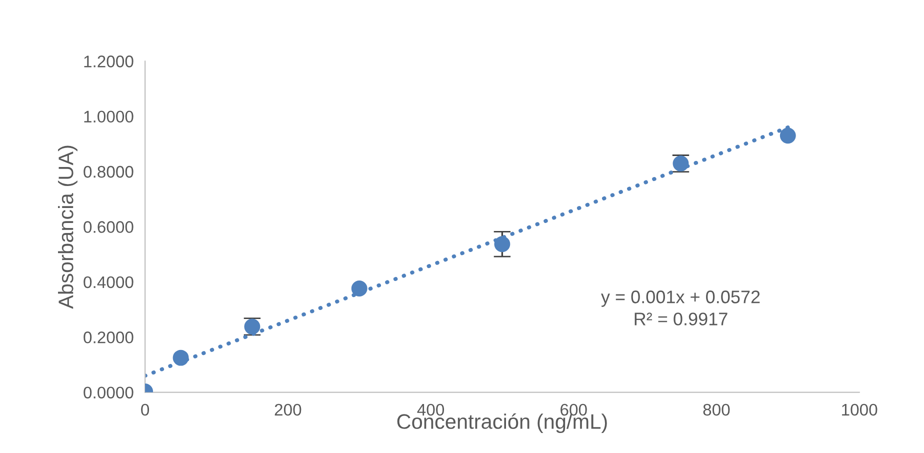  What do you see at coordinates (109, 172) in the screenshot?
I see `y-tick-label: 0.8000` at bounding box center [109, 172].